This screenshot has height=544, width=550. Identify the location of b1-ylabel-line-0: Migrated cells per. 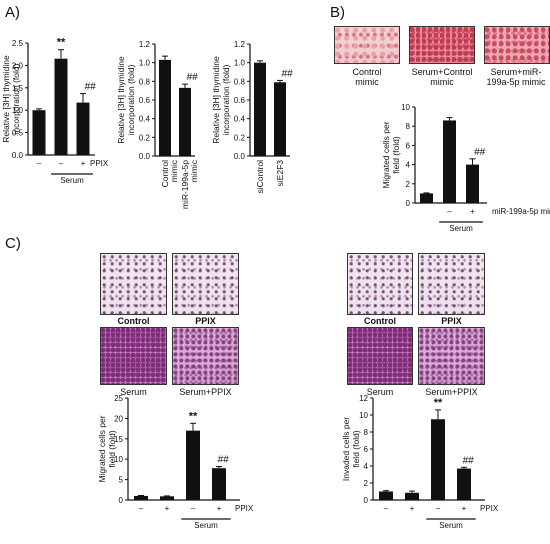
(386, 154).